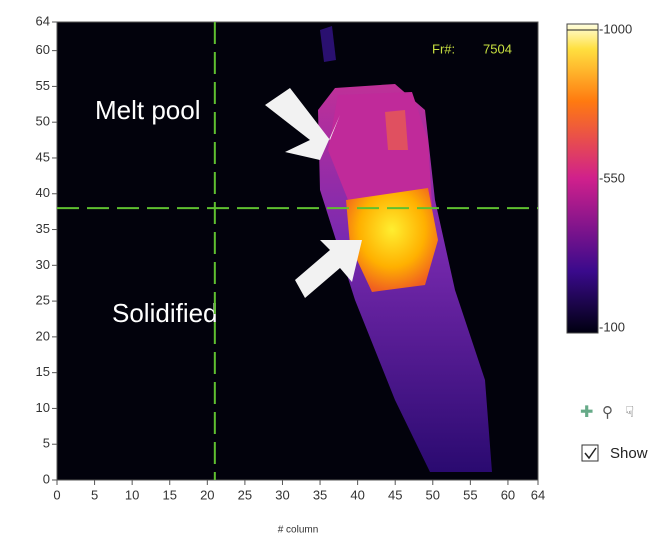 The width and height of the screenshot is (662, 542). Describe the element at coordinates (148, 110) in the screenshot. I see `annotation: Melt pool` at that location.